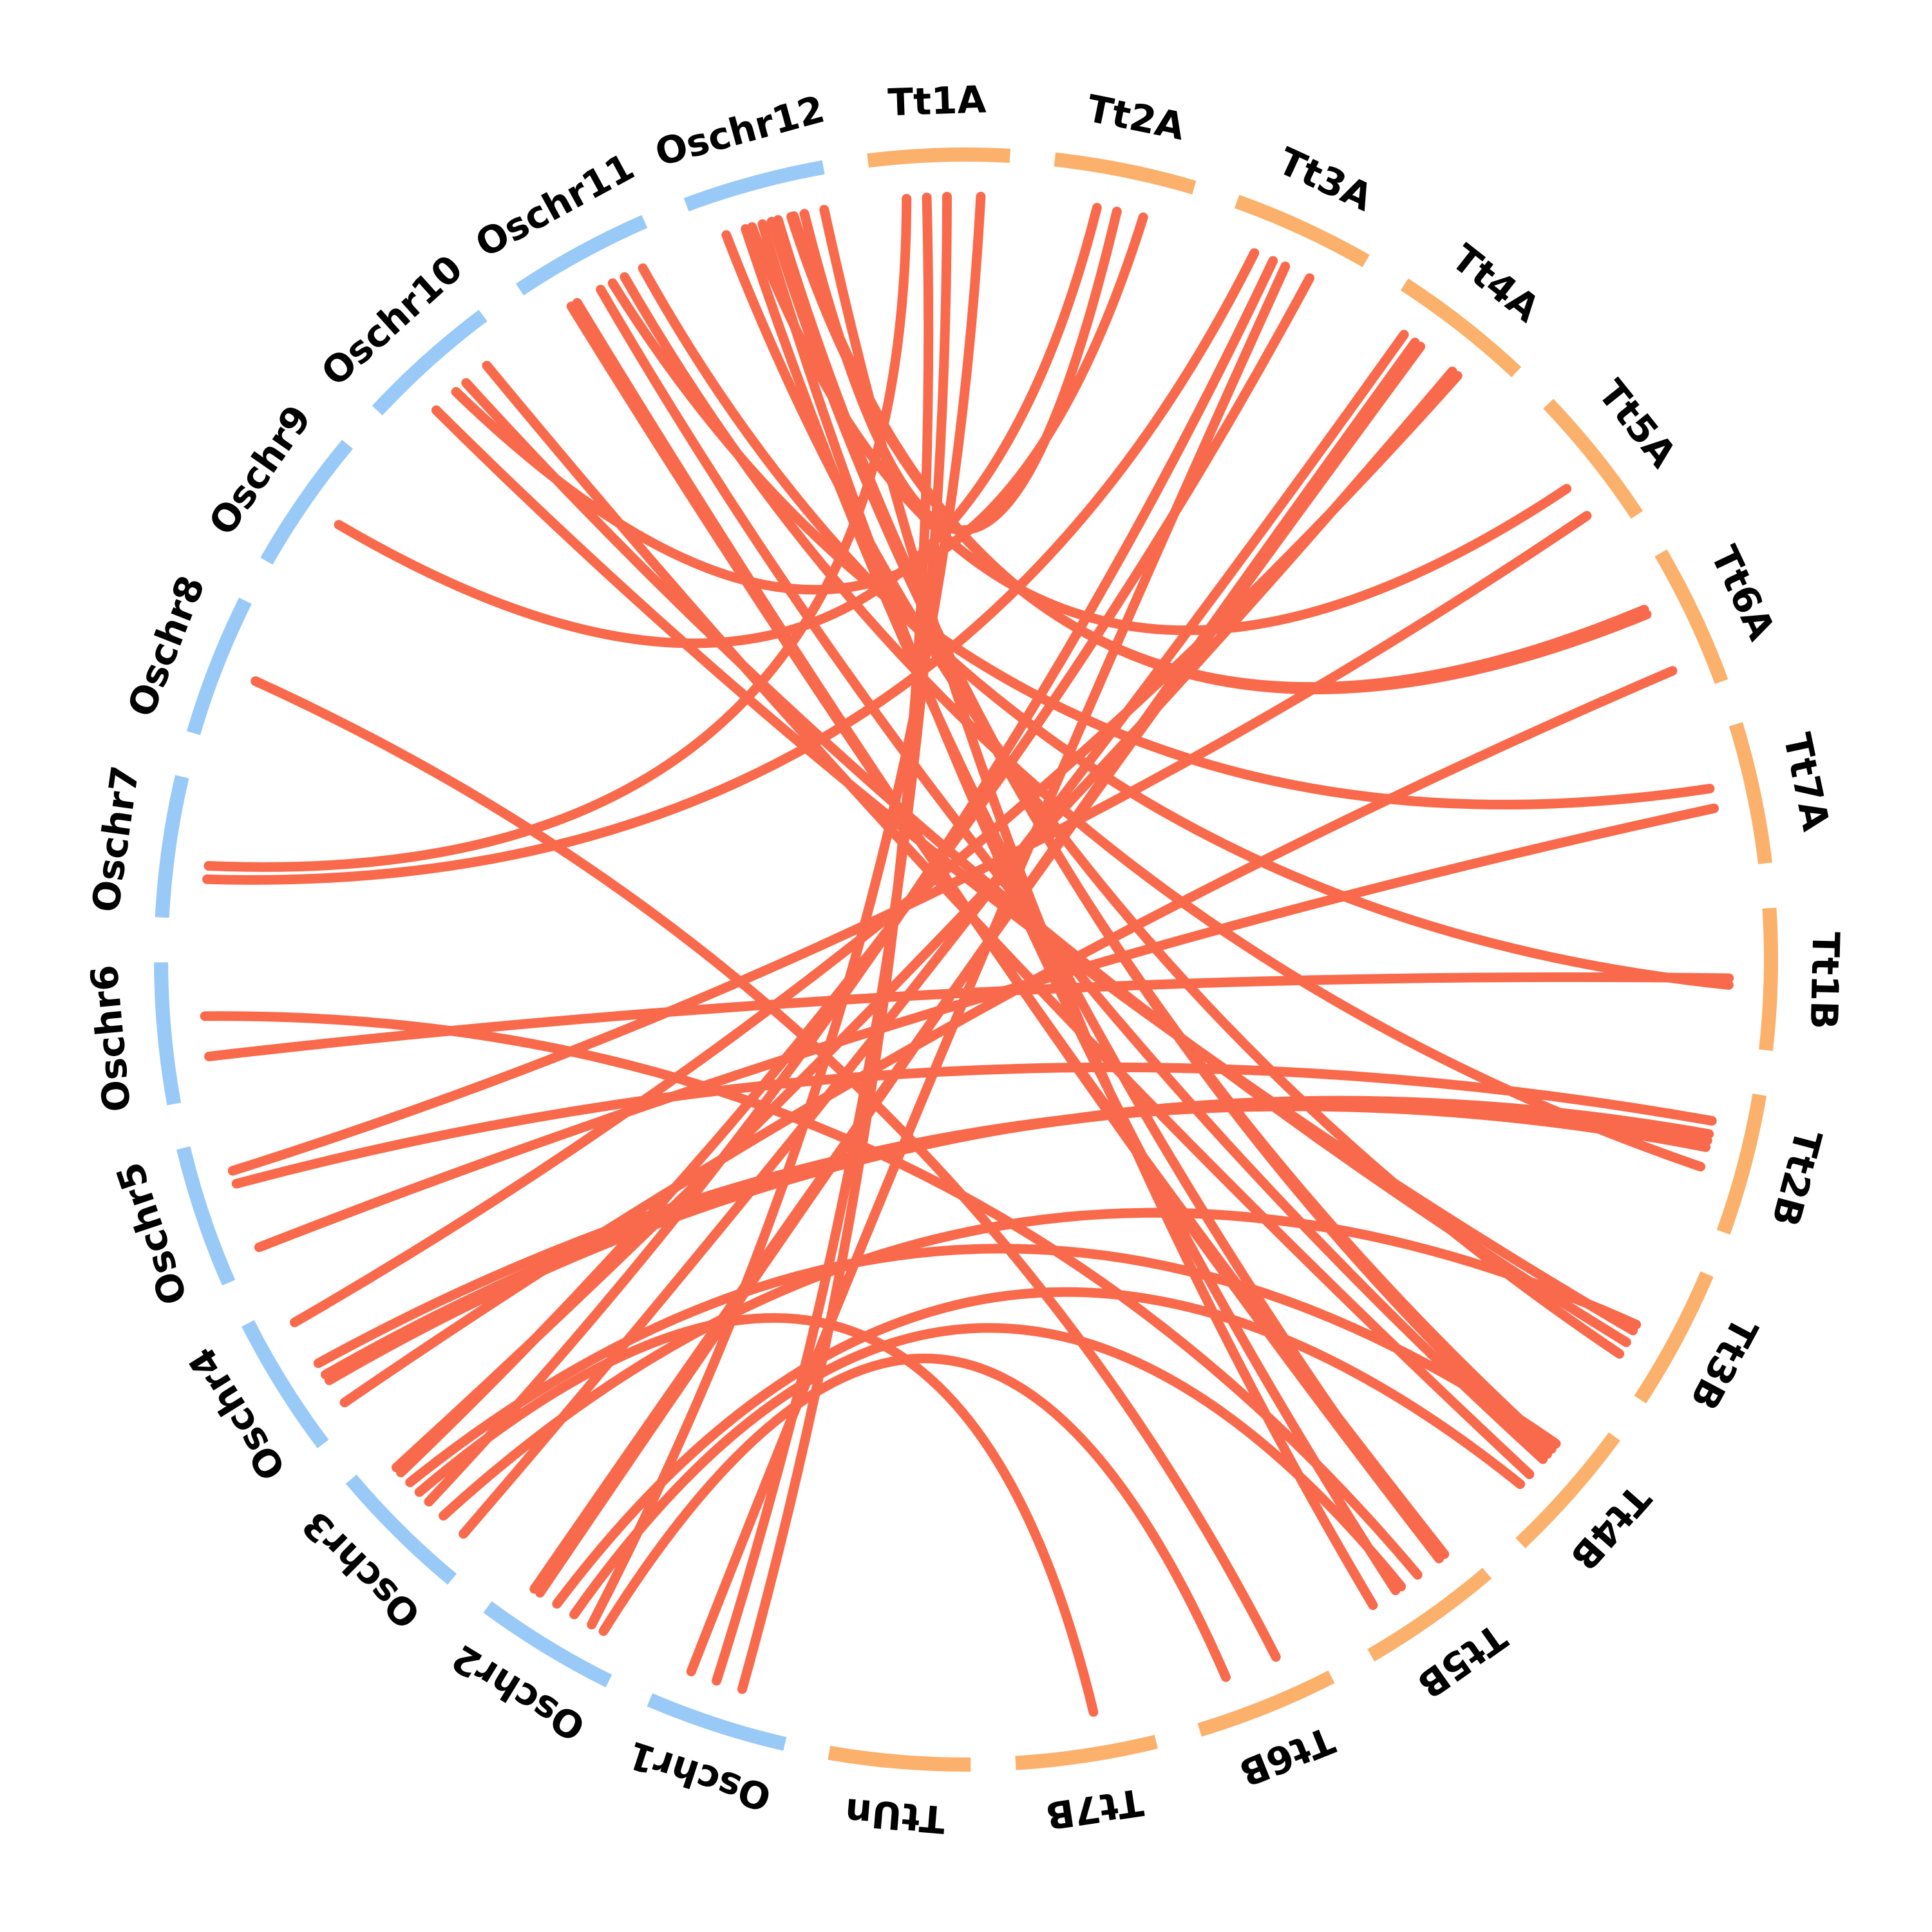 The height and width of the screenshot is (1932, 1932). What do you see at coordinates (554, 206) in the screenshot?
I see `chromosome-label-oschr11: Oschr11` at bounding box center [554, 206].